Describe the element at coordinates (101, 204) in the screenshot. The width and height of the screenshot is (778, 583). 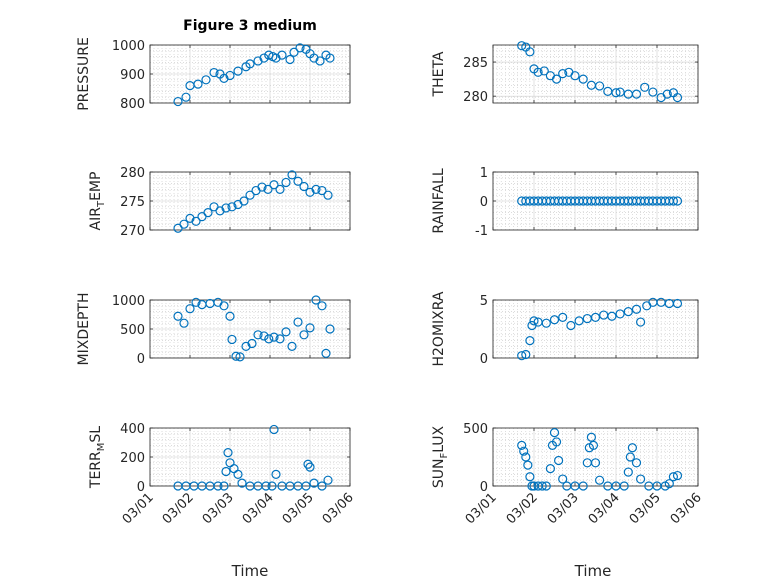
I see `y-label-subscript: T` at that location.